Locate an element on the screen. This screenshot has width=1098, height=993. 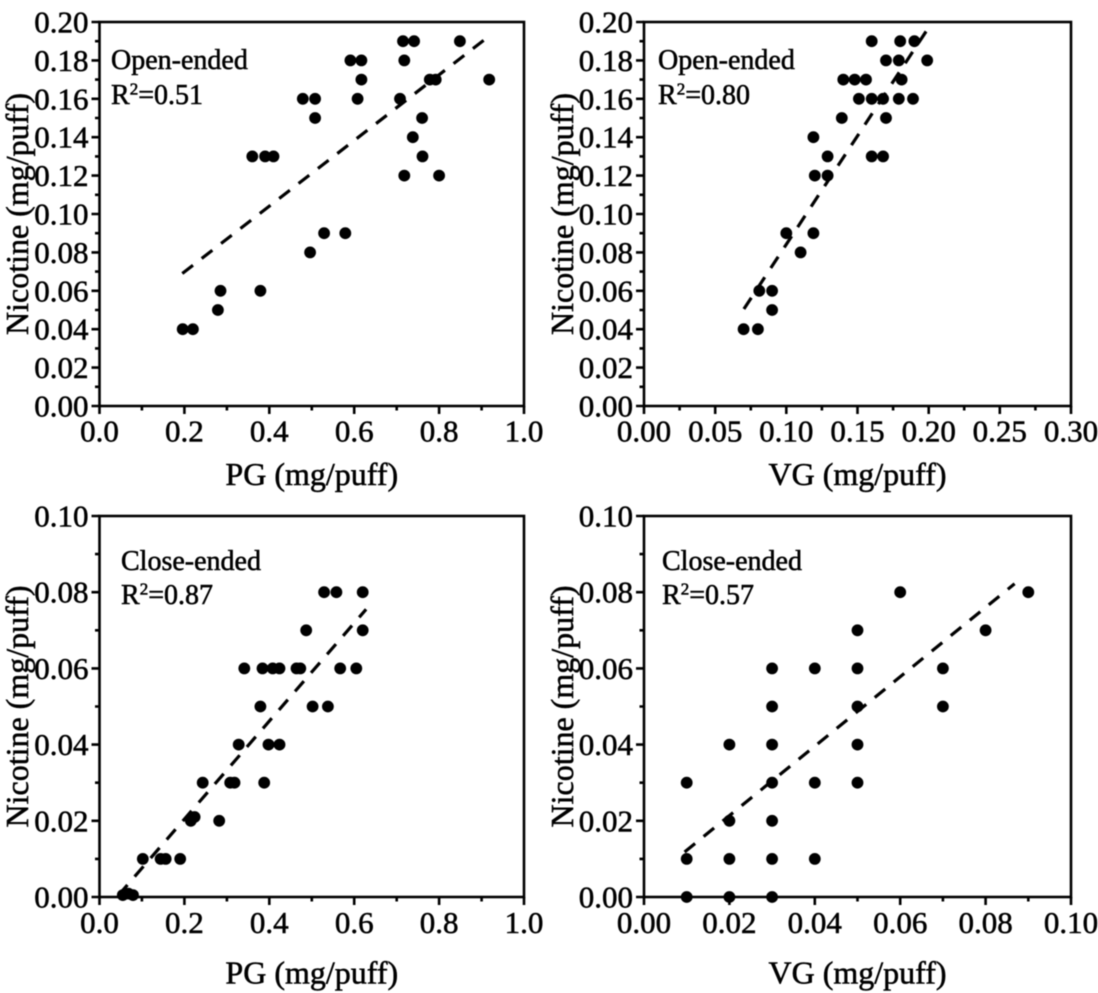
svg-text: 0.30 is located at coordinates (1071, 431).